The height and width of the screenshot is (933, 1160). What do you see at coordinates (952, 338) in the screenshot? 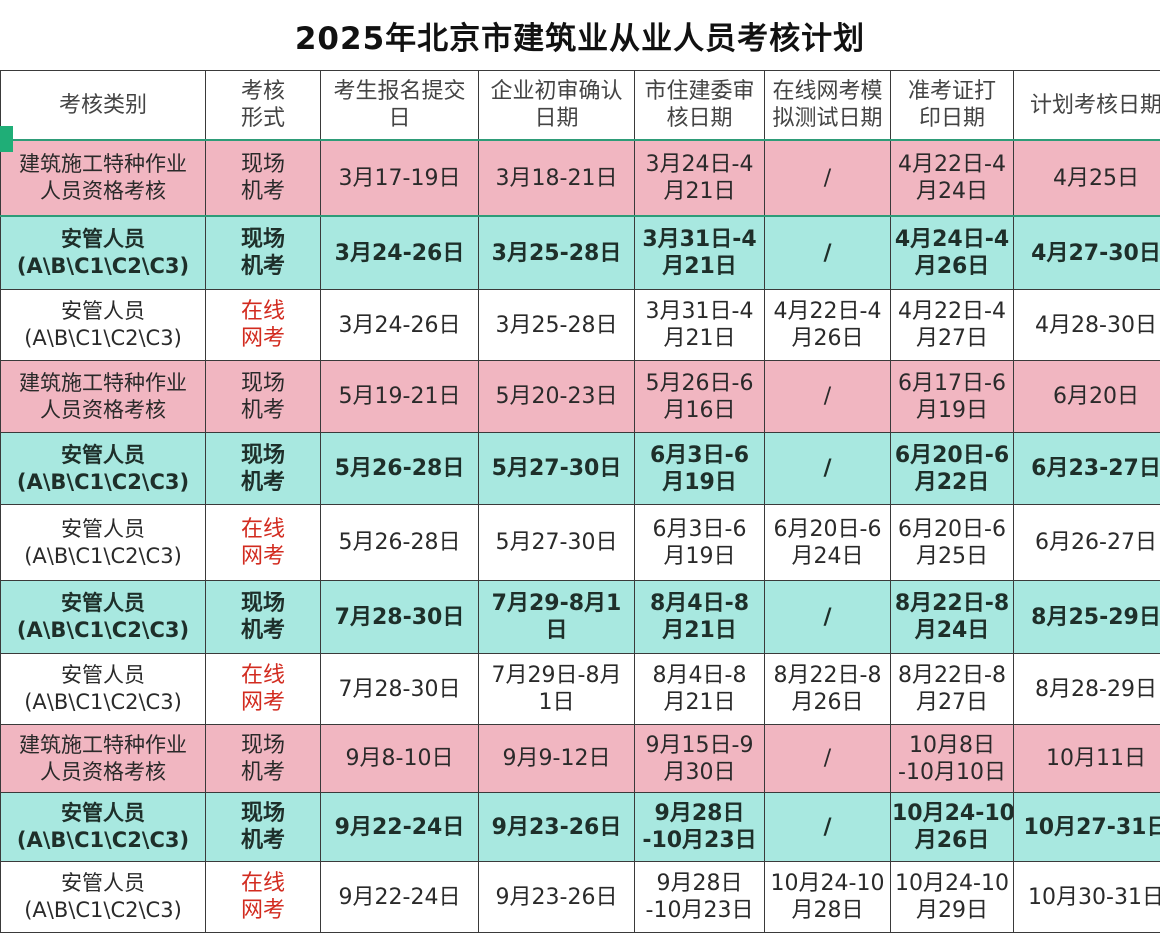
I see `cell-line: 月27日` at bounding box center [952, 338].